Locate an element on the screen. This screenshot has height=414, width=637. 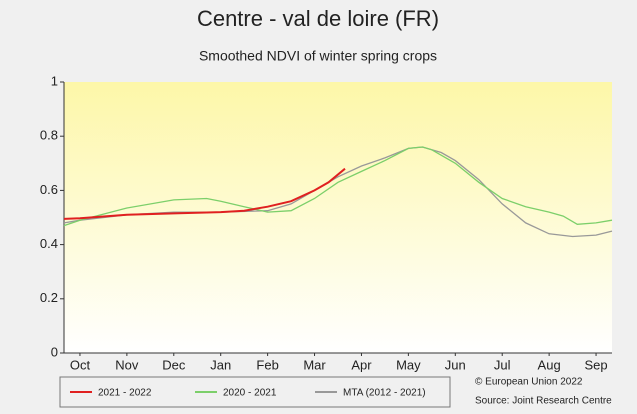
x-tick-label: Jan is located at coordinates (220, 364).